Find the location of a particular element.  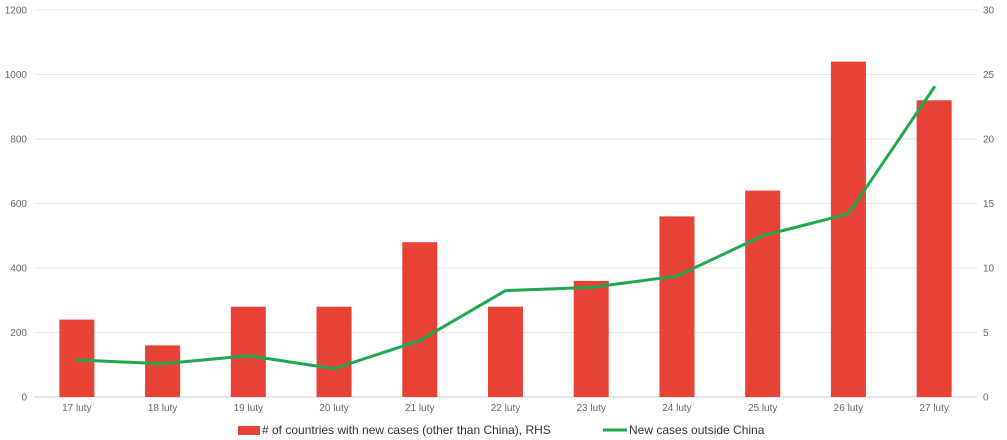

left-axis-tick-label: 400 is located at coordinates (18, 269).